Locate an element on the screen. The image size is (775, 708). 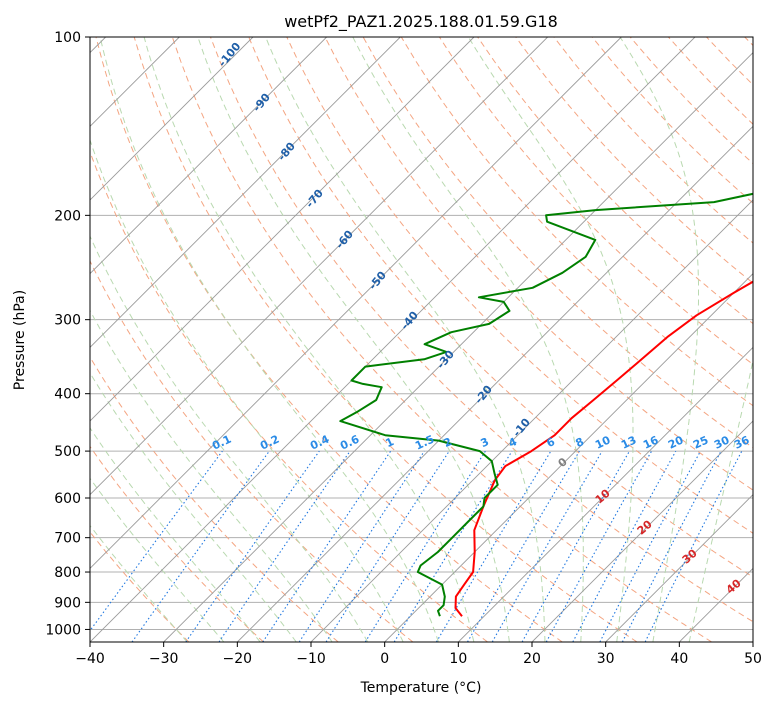
mixing-ratio-label: 25 is located at coordinates (700, 442).